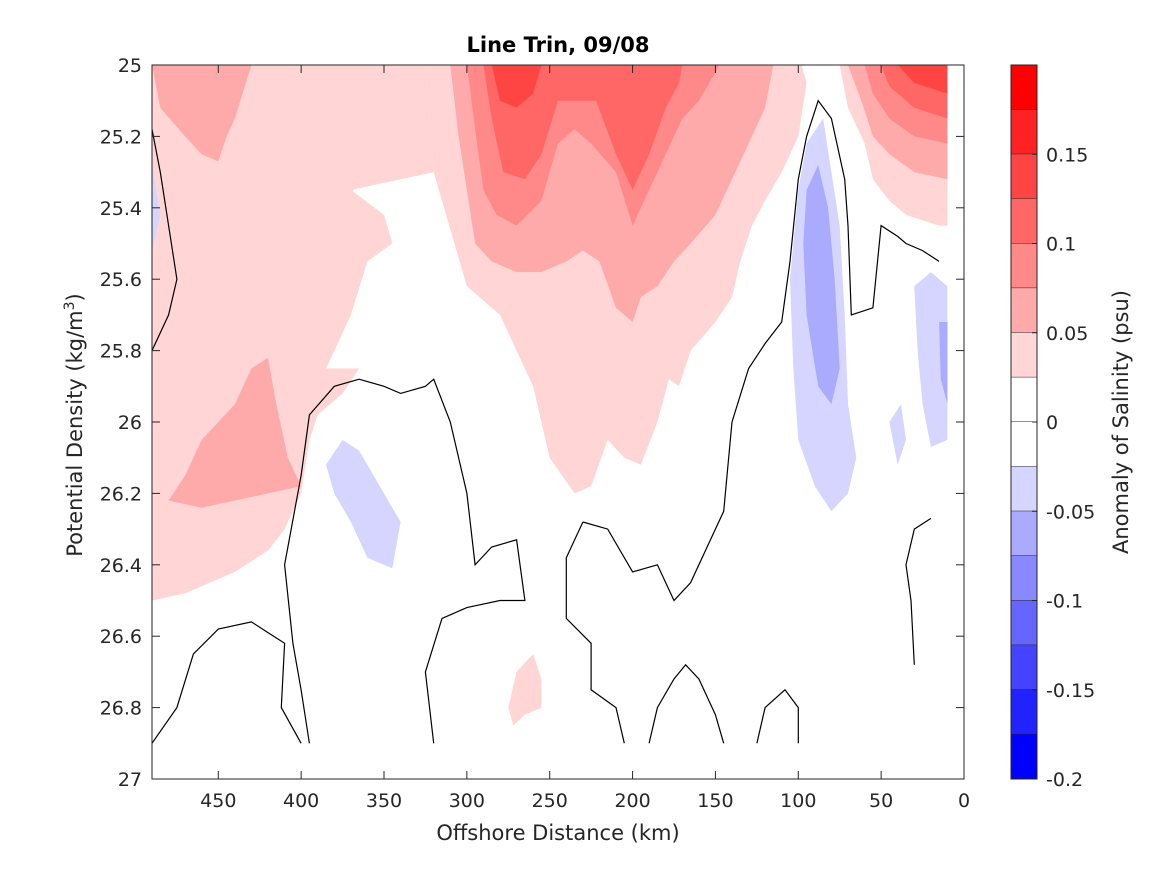 This screenshot has height=875, width=1167. Describe the element at coordinates (467, 801) in the screenshot. I see `x-tick-label-3: 300` at that location.